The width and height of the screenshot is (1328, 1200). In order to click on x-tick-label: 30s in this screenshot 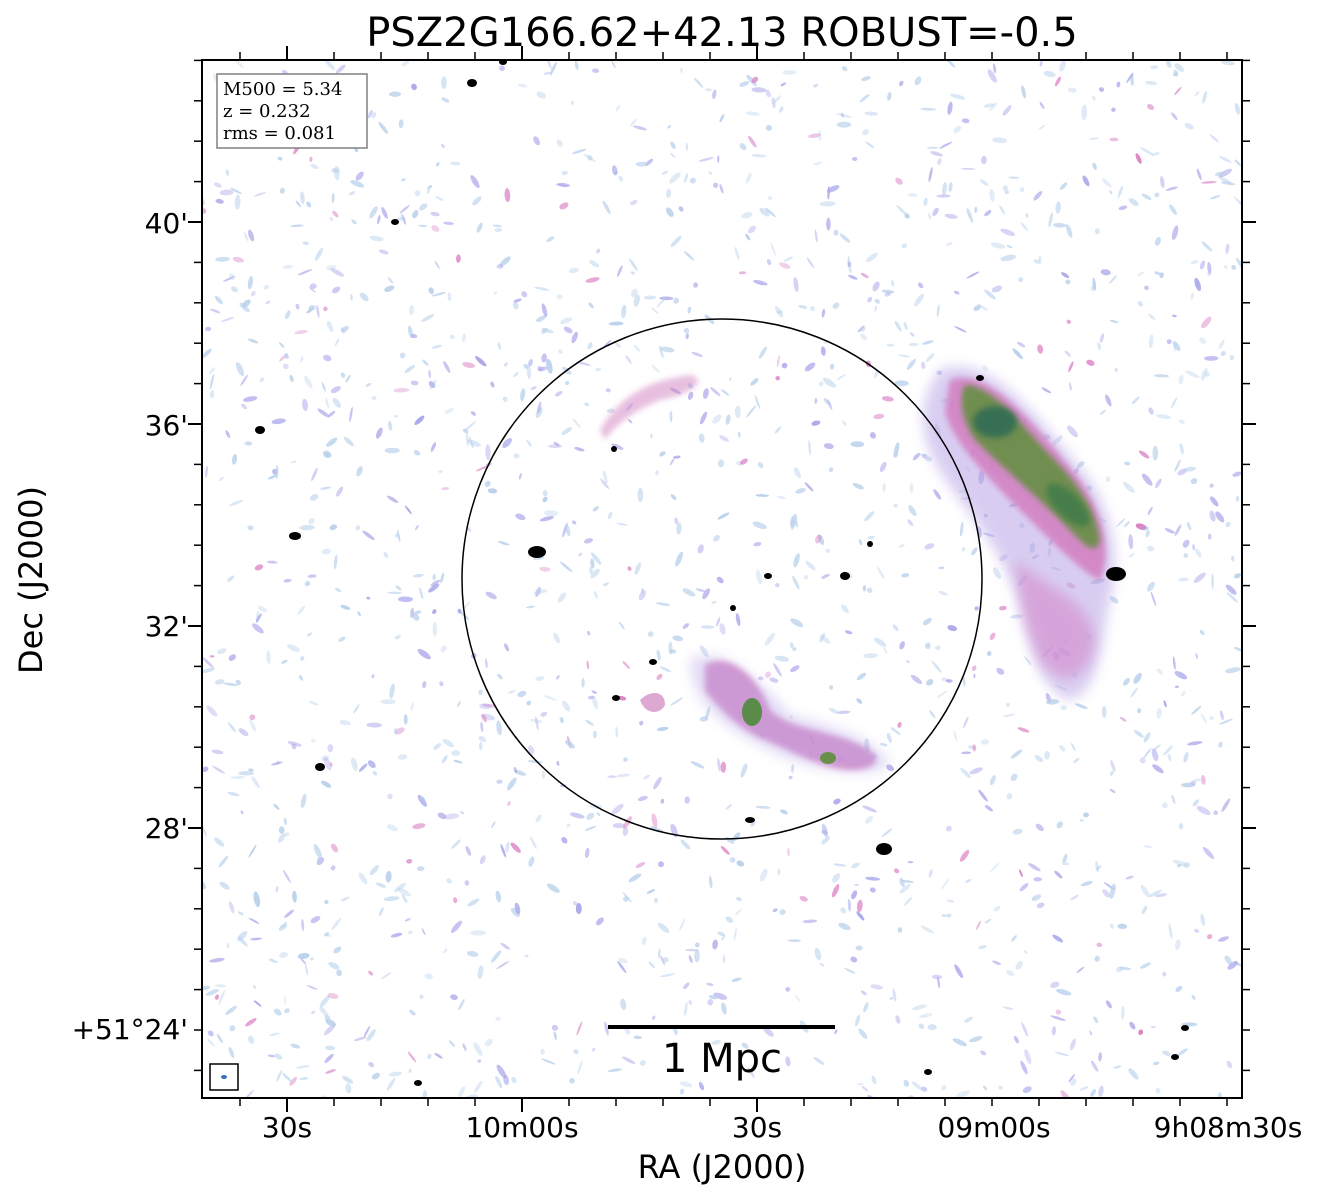, I will do `click(757, 1127)`.